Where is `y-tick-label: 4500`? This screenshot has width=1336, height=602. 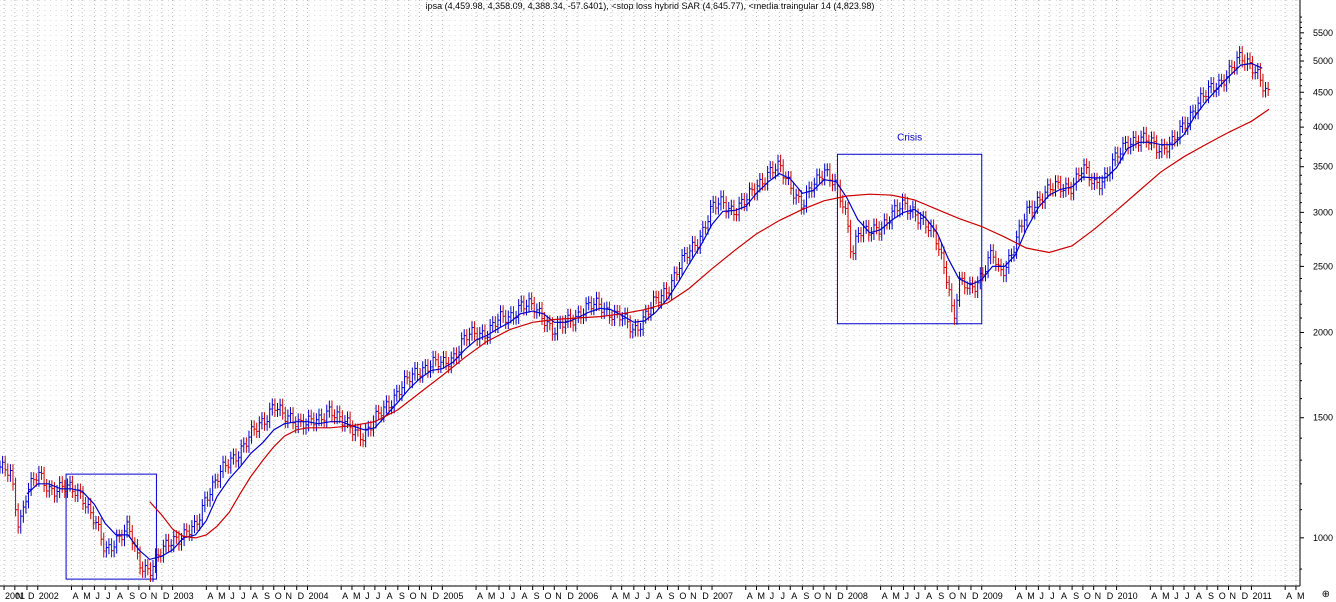
y-tick-label: 4500 is located at coordinates (1323, 92).